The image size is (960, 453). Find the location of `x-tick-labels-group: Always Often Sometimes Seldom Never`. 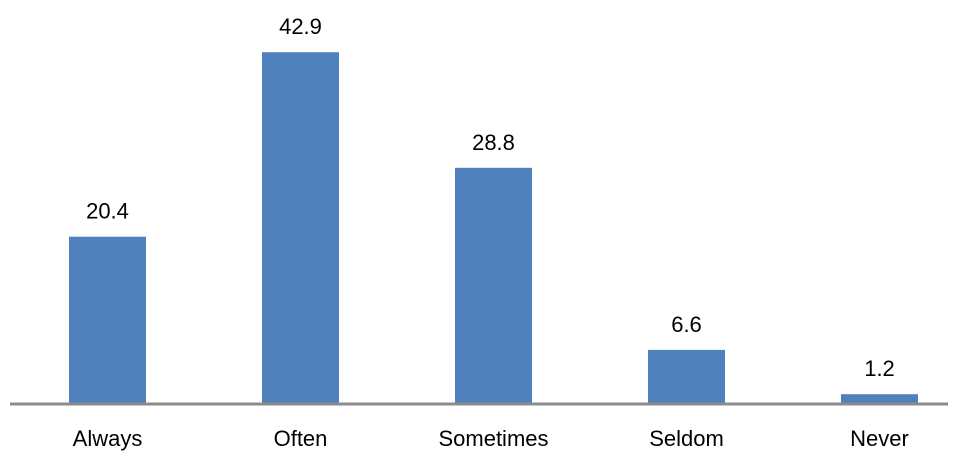

x-tick-labels-group: Always Often Sometimes Seldom Never is located at coordinates (491, 438).